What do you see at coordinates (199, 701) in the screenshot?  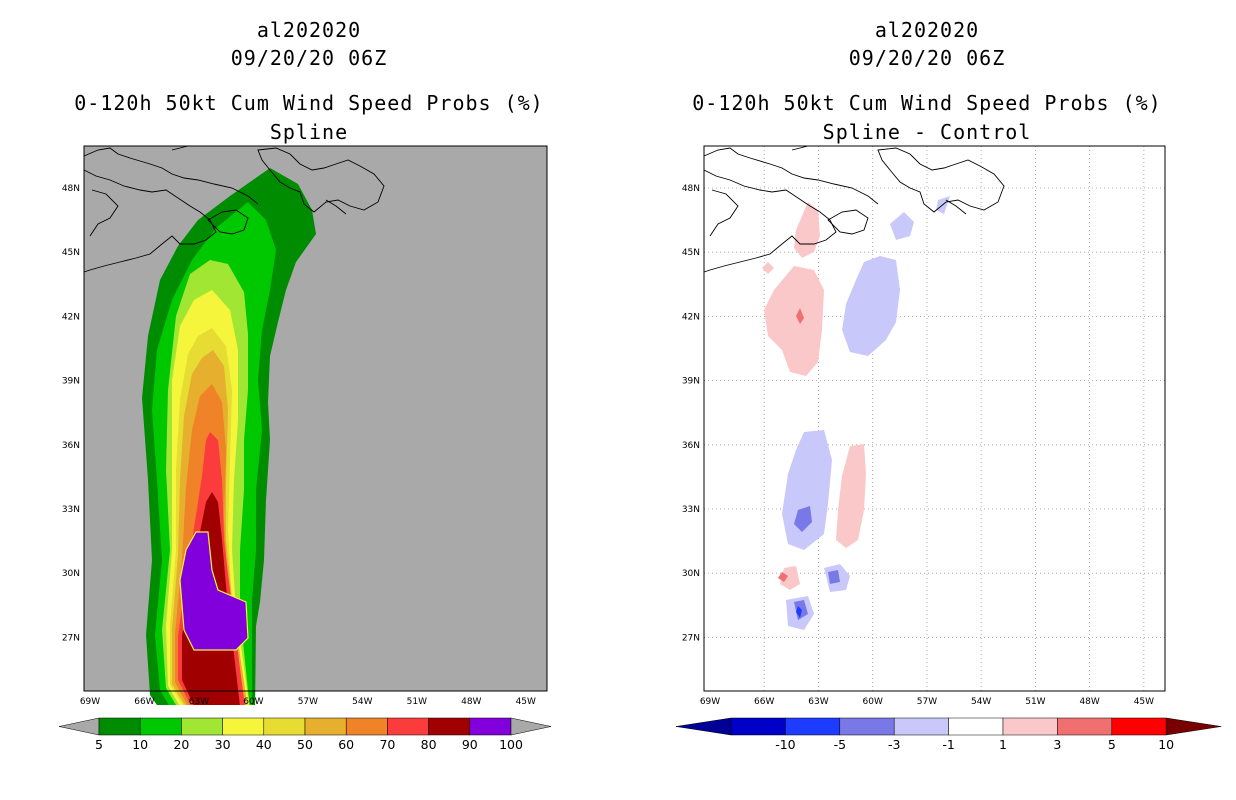 I see `longitude-tick-label: 63W` at bounding box center [199, 701].